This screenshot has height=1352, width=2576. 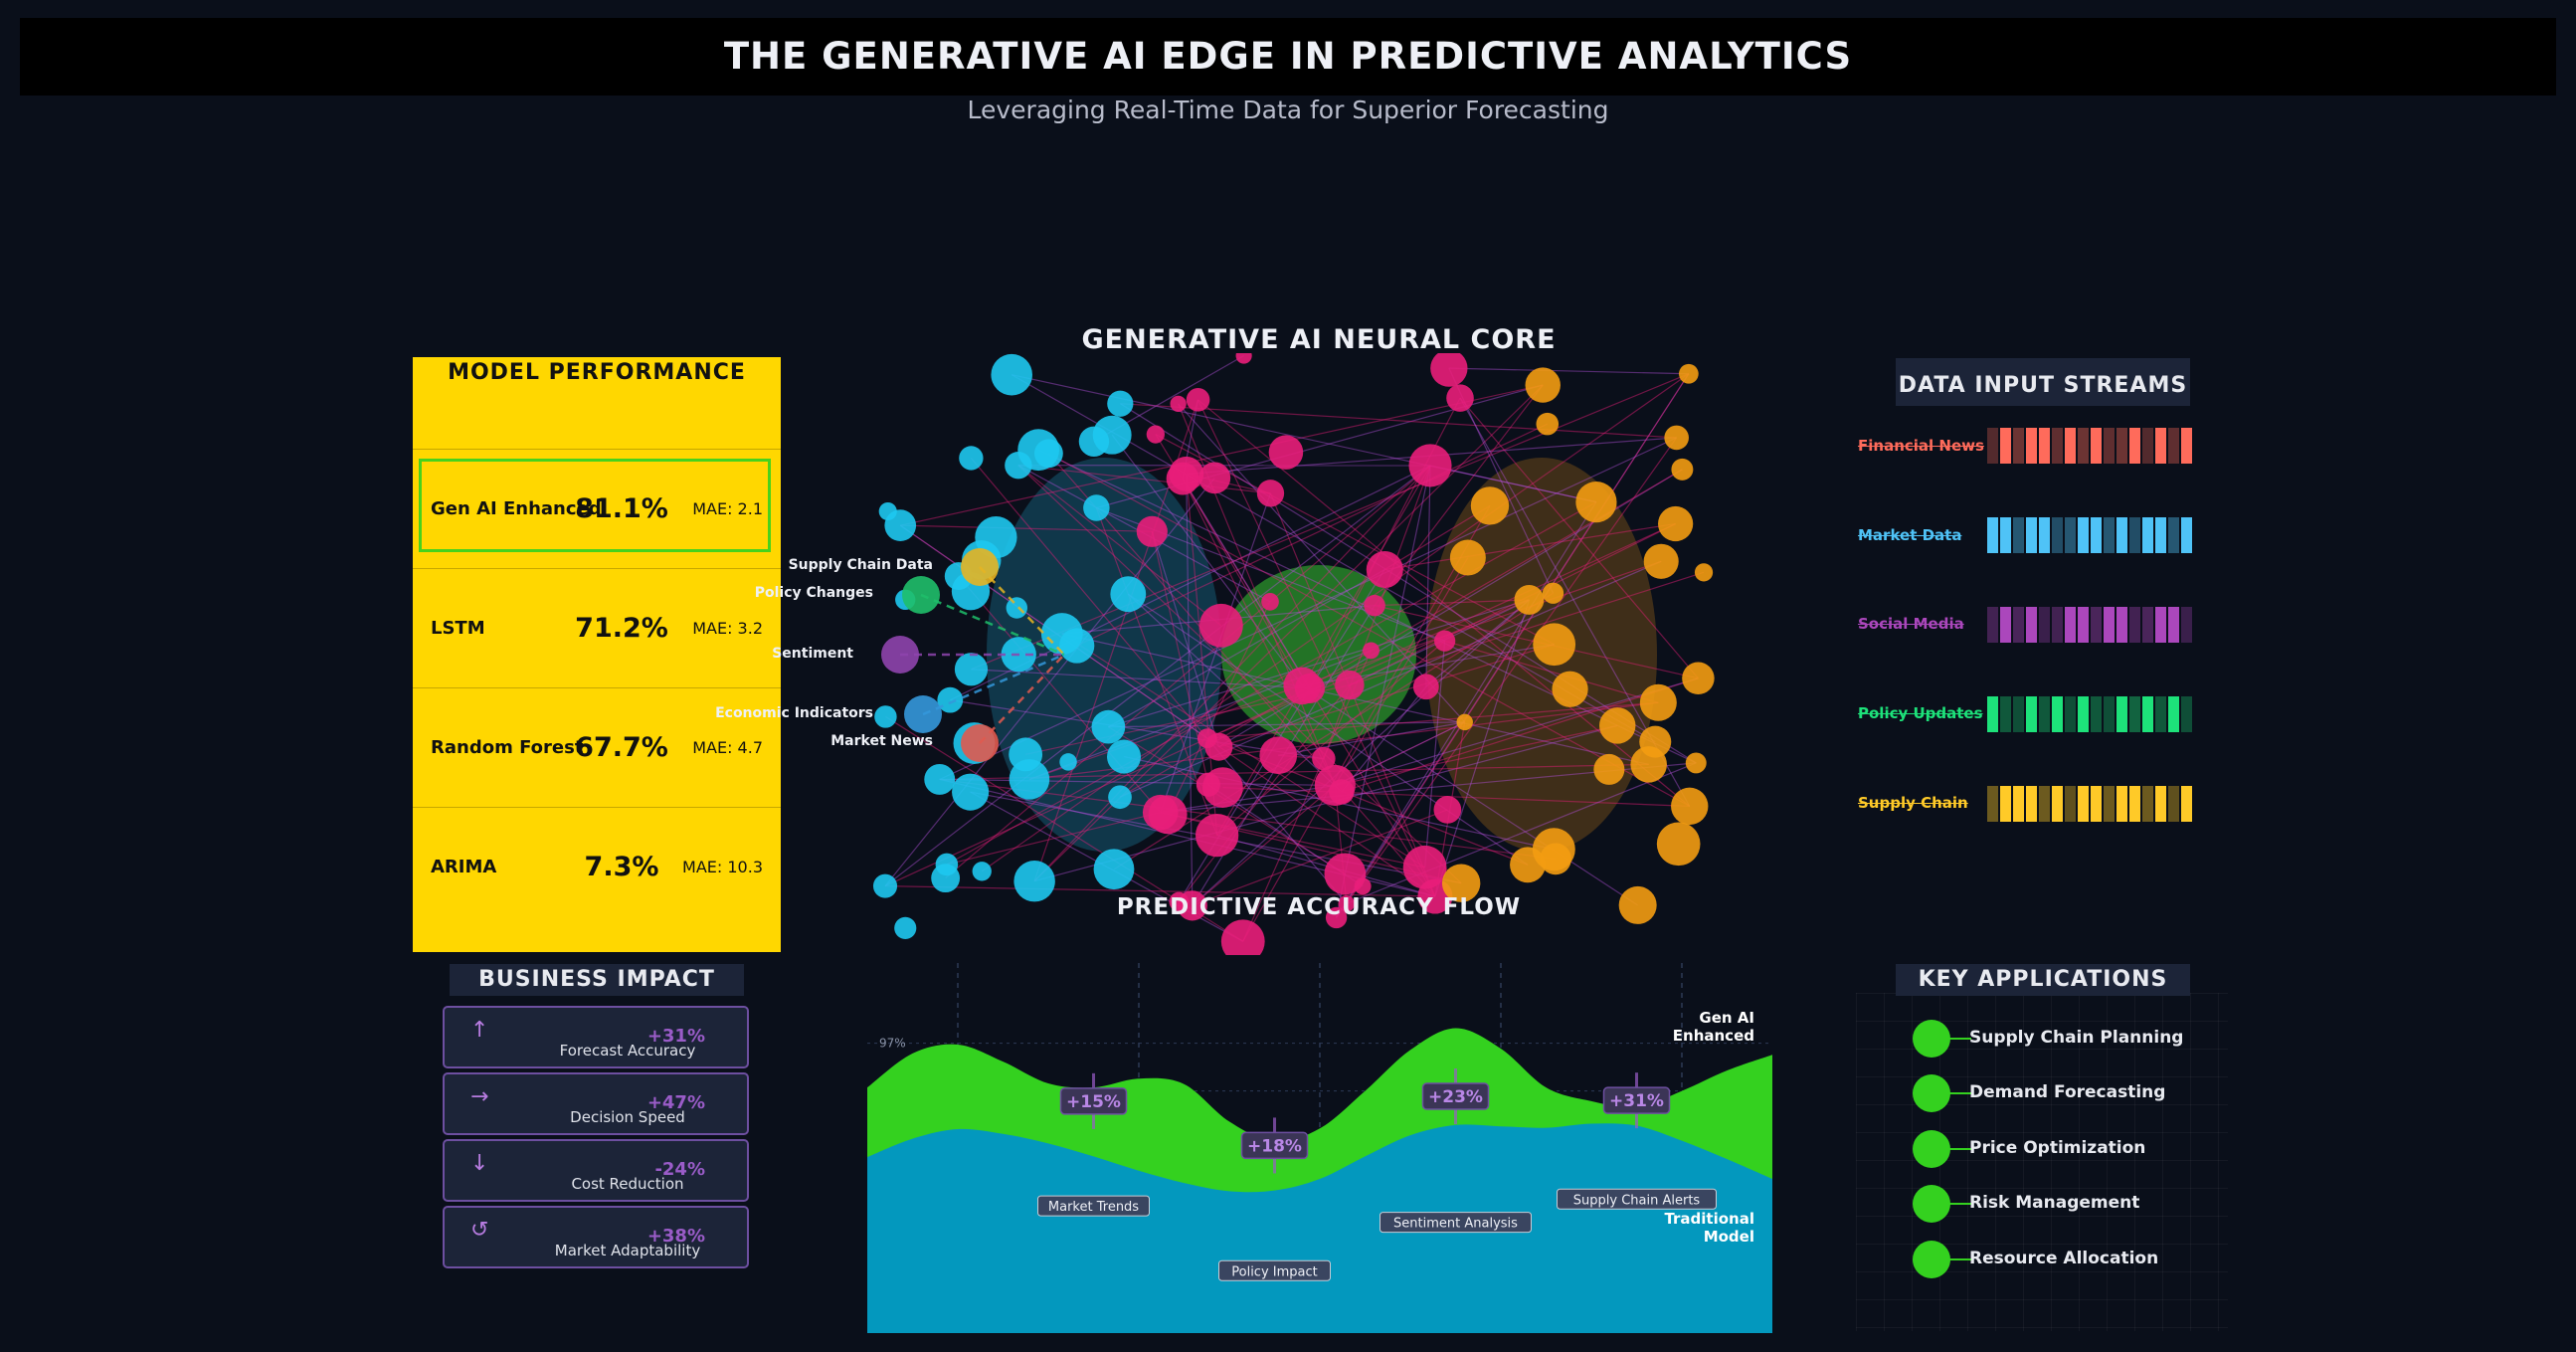 I want to click on stream-label-social-media: Social Media, so click(x=1911, y=624).